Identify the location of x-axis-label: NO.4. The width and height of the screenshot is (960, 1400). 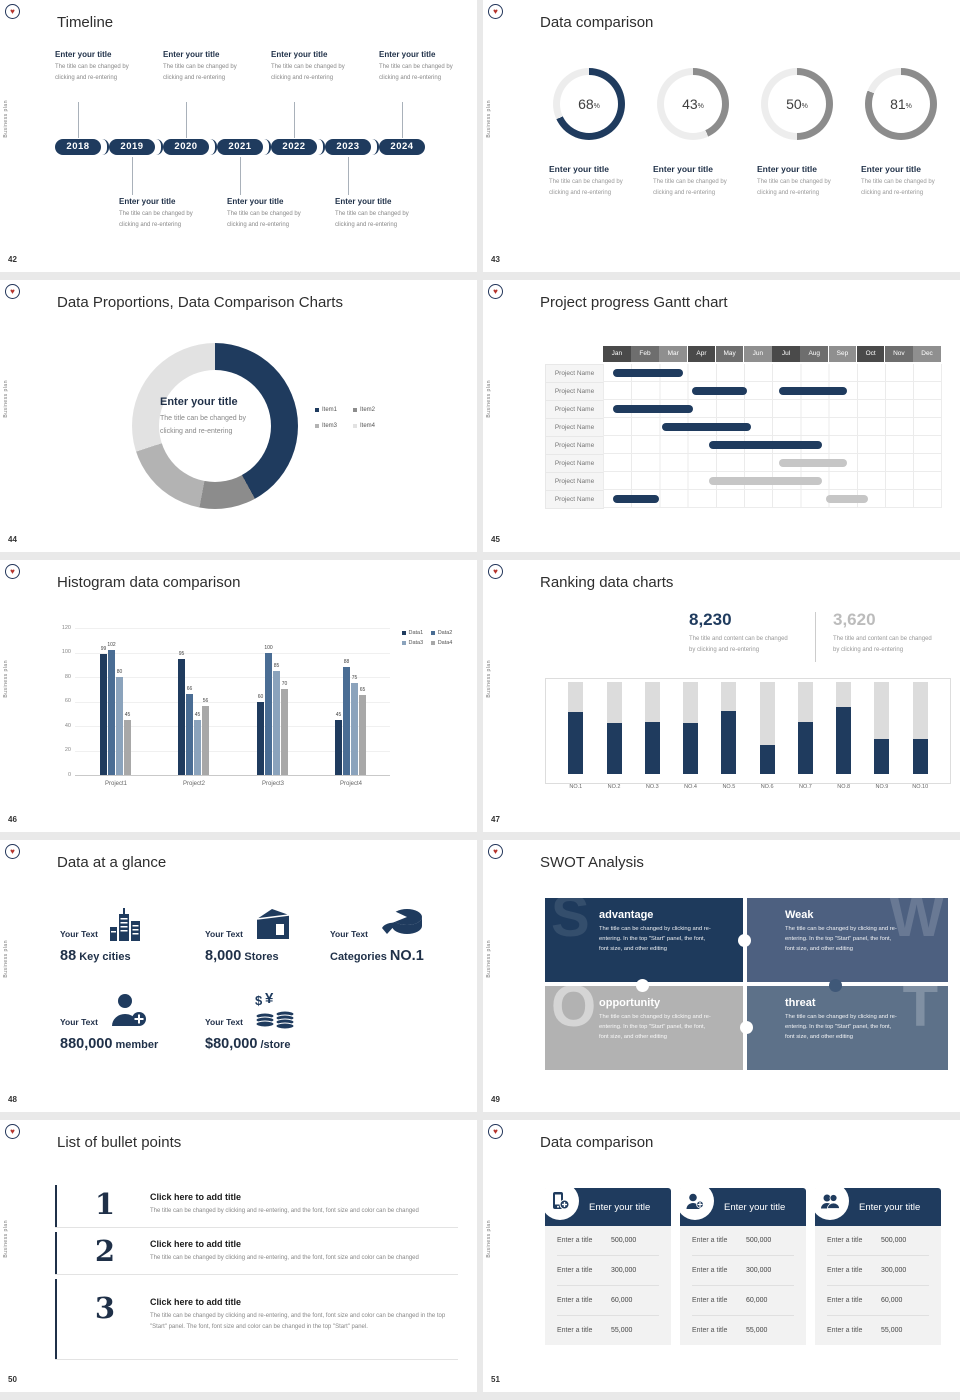
(690, 787).